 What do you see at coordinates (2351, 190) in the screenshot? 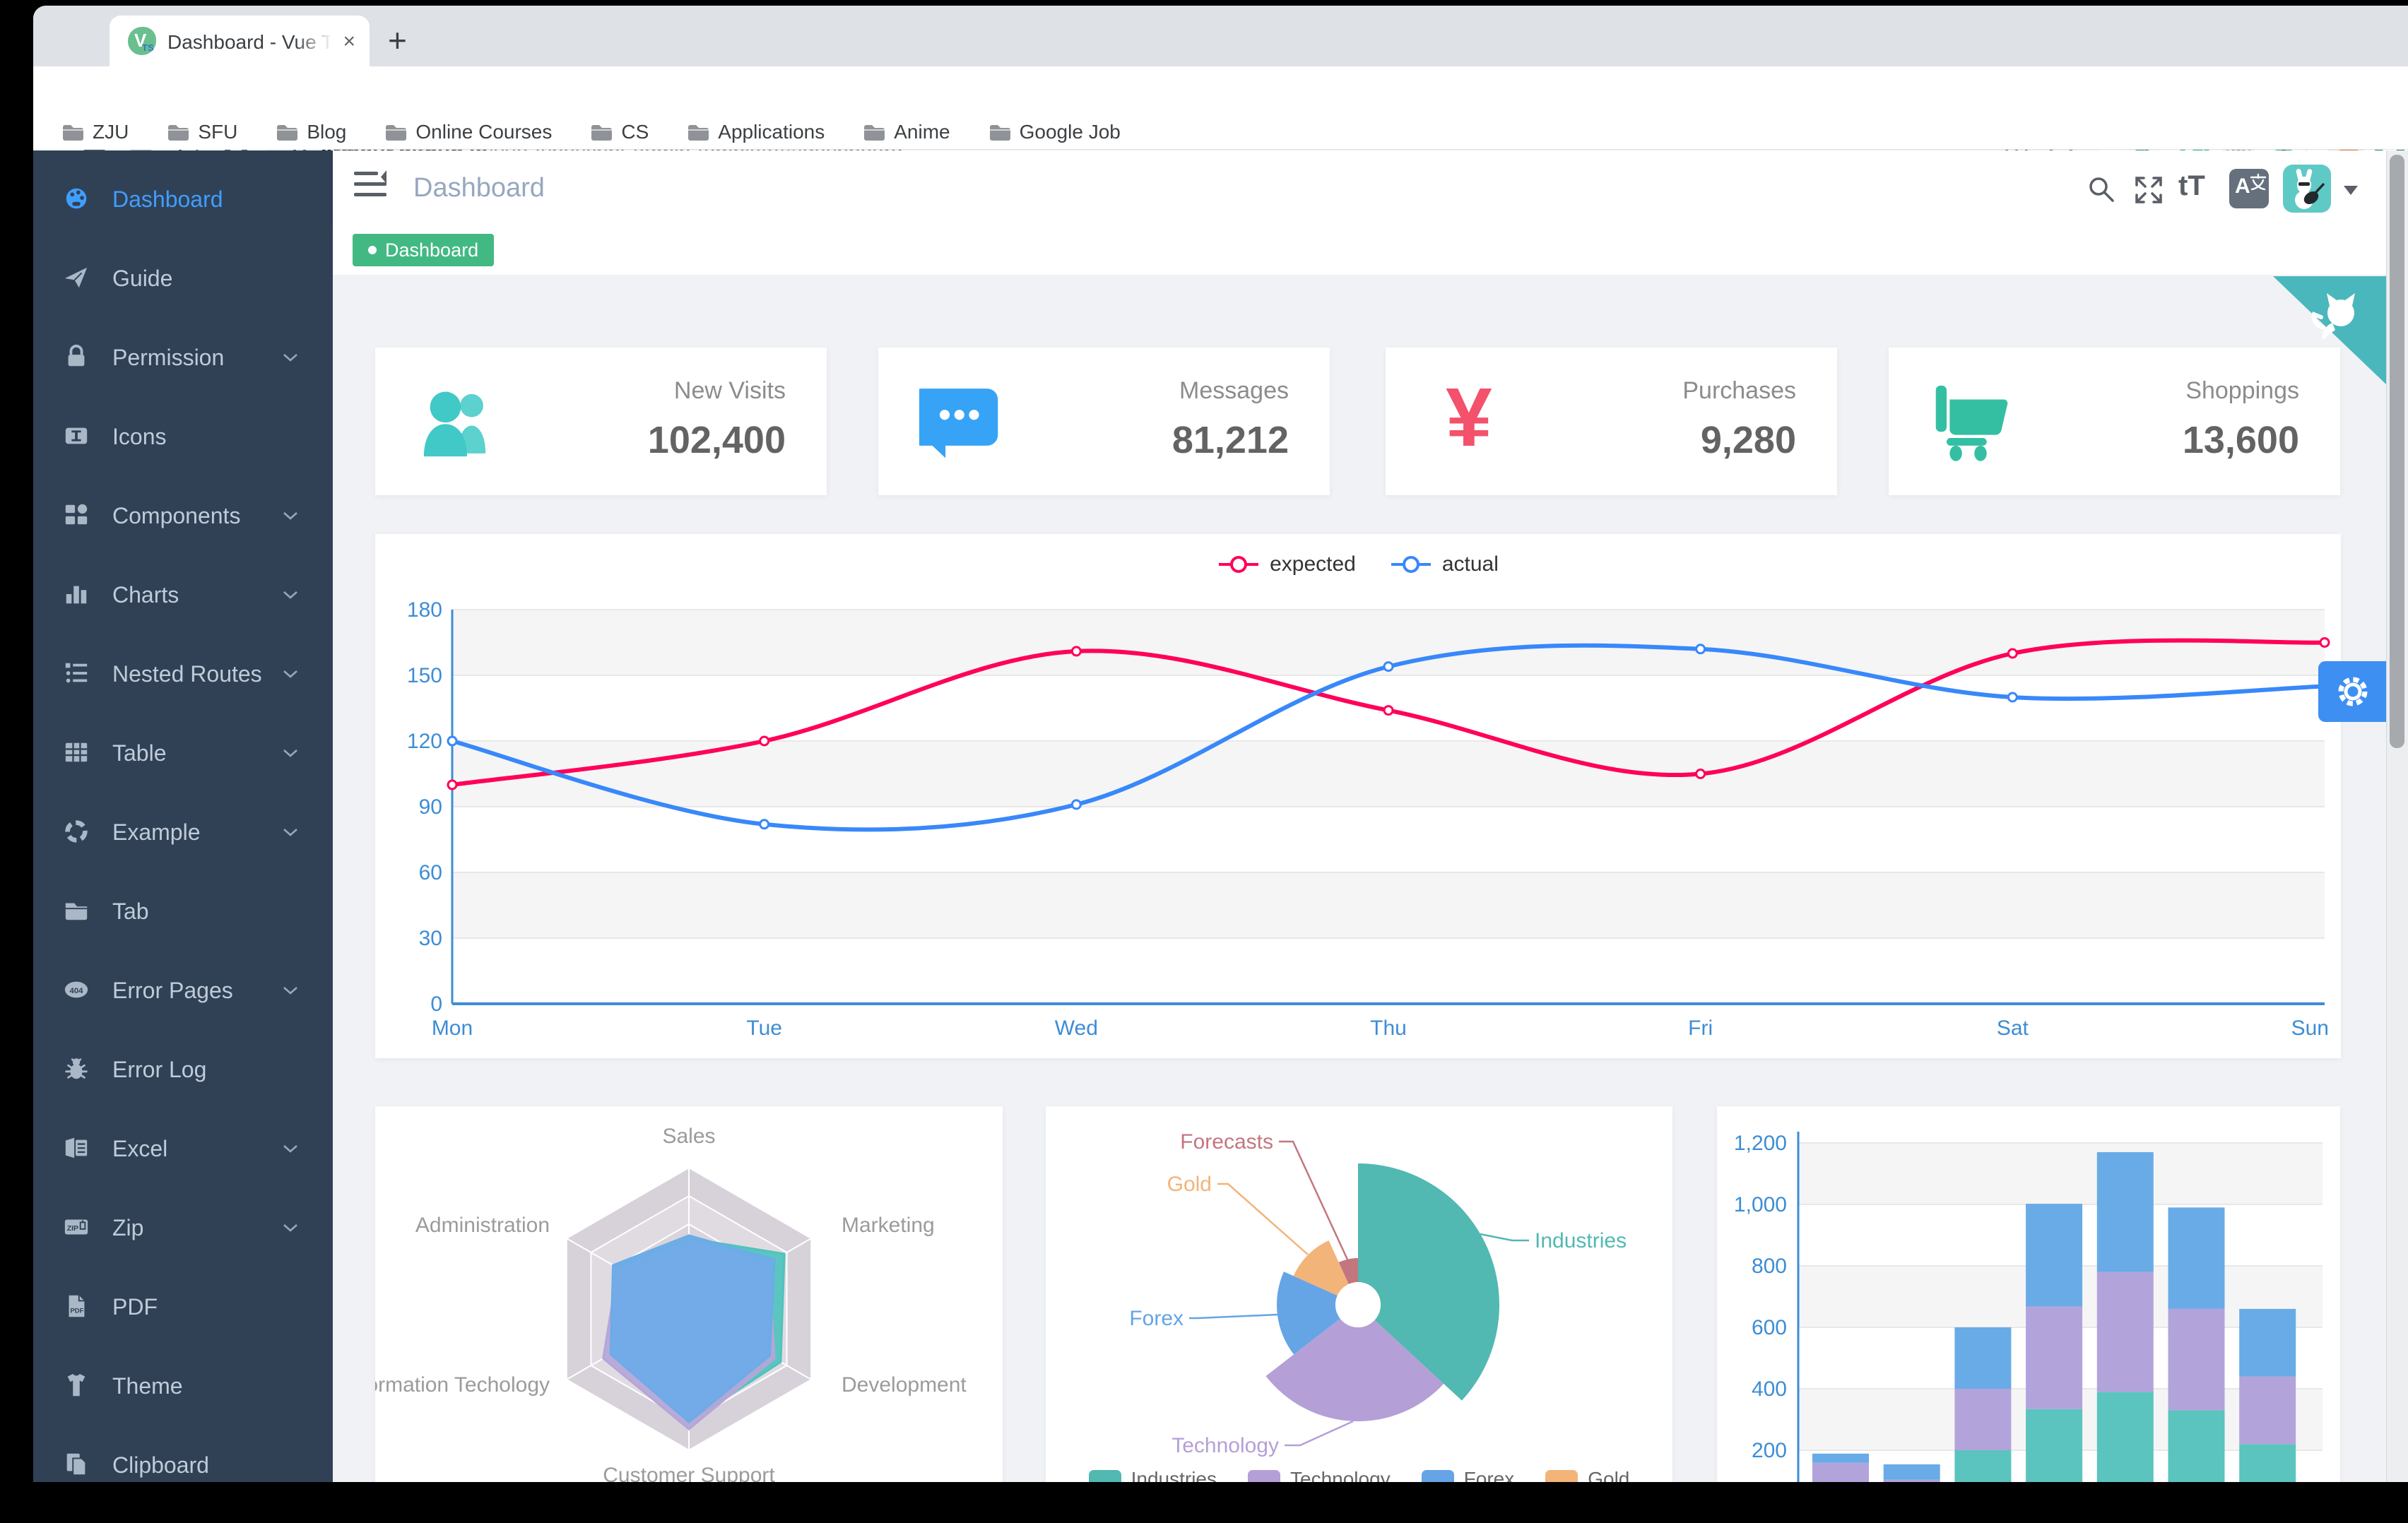
I see `avatar-caret-icon` at bounding box center [2351, 190].